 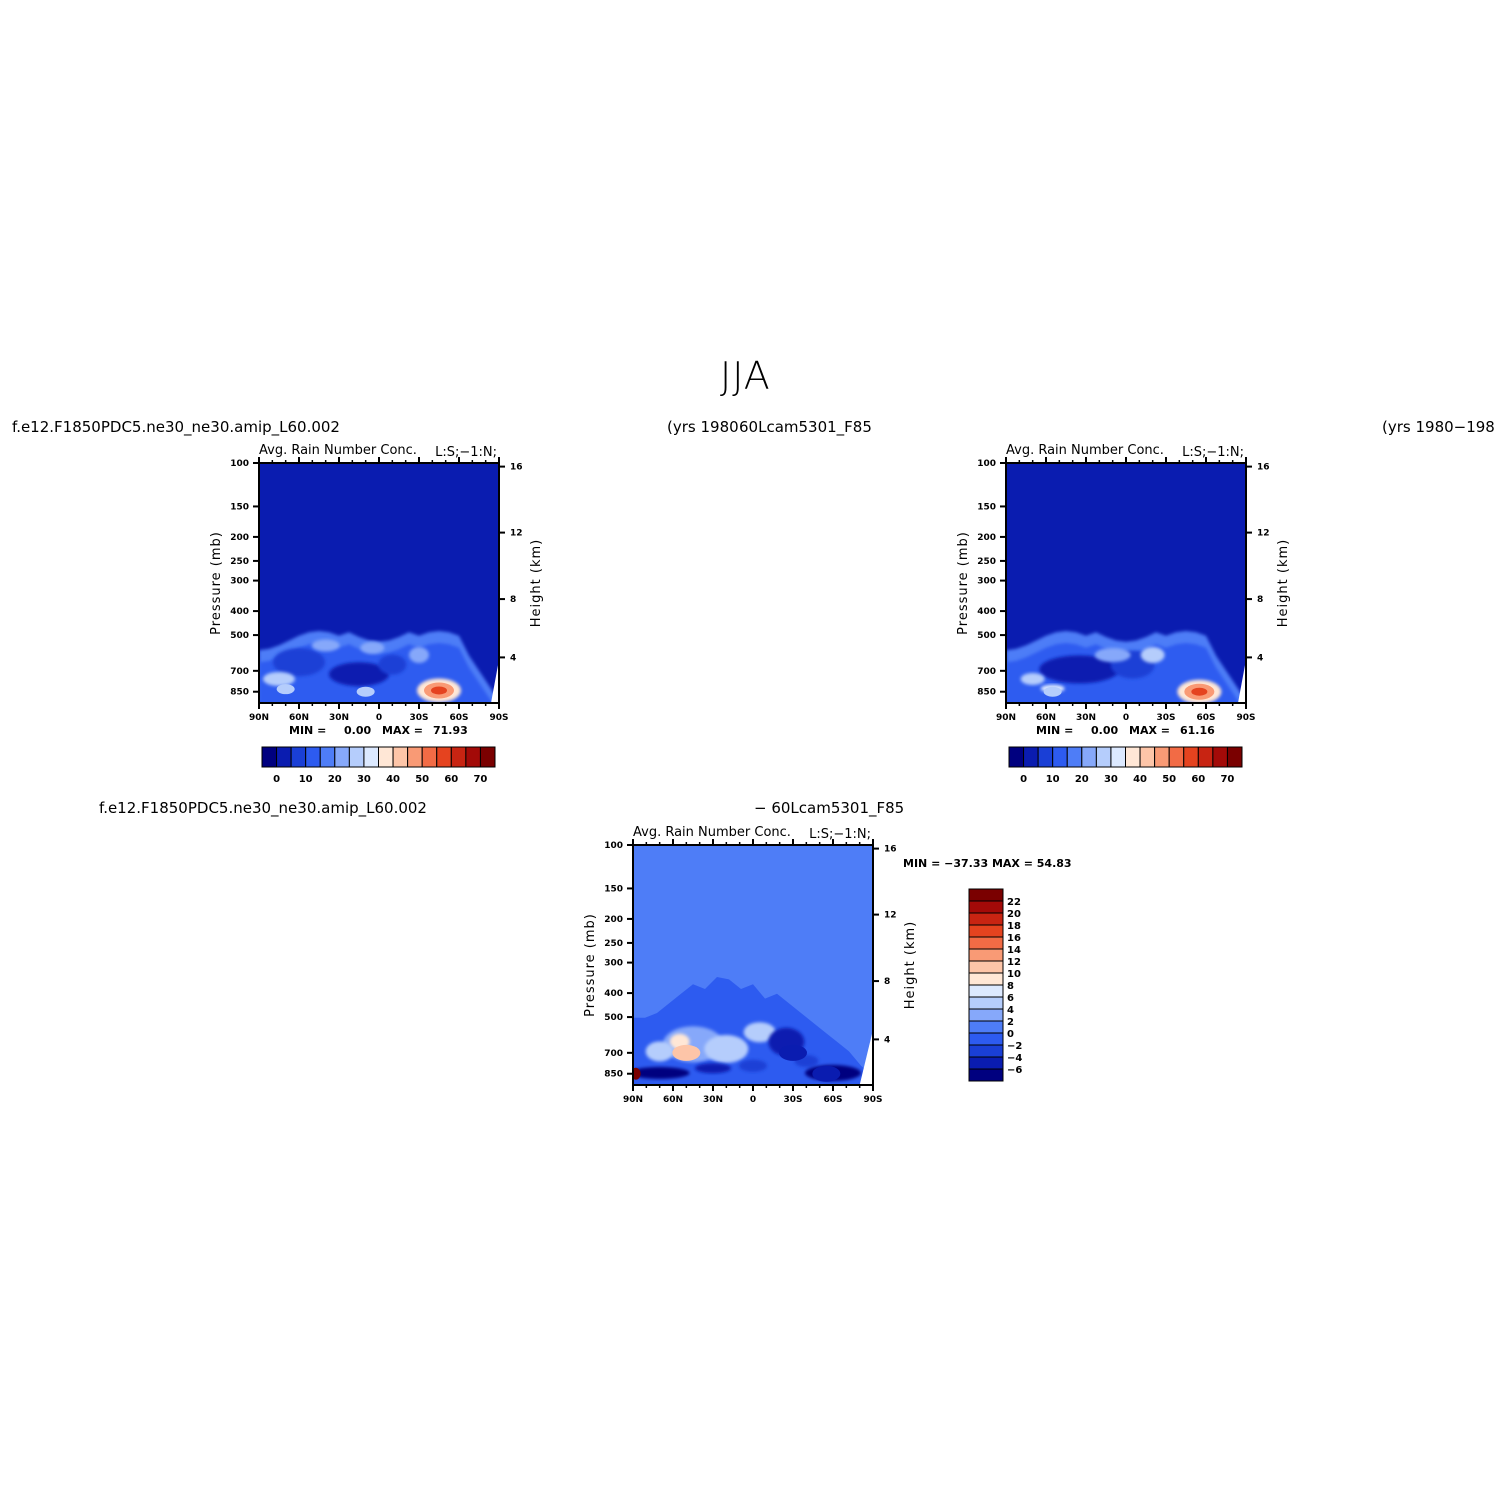 I want to click on right-colorbar-label: 20, so click(x=1082, y=779).